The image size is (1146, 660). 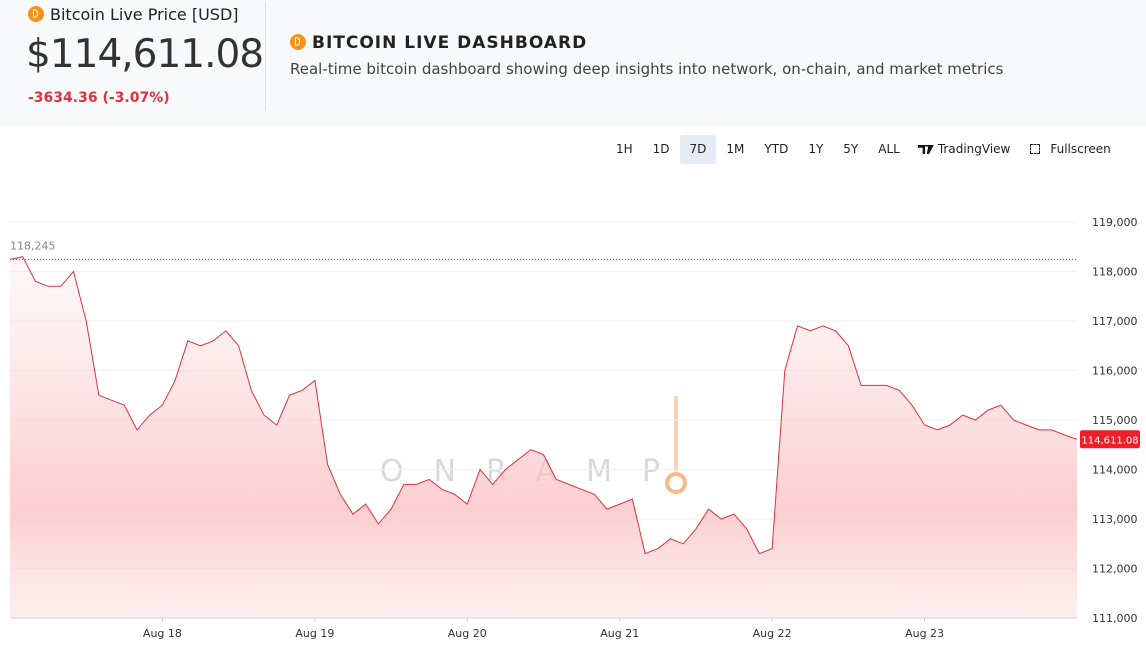 What do you see at coordinates (698, 149) in the screenshot?
I see `range-button: 7D` at bounding box center [698, 149].